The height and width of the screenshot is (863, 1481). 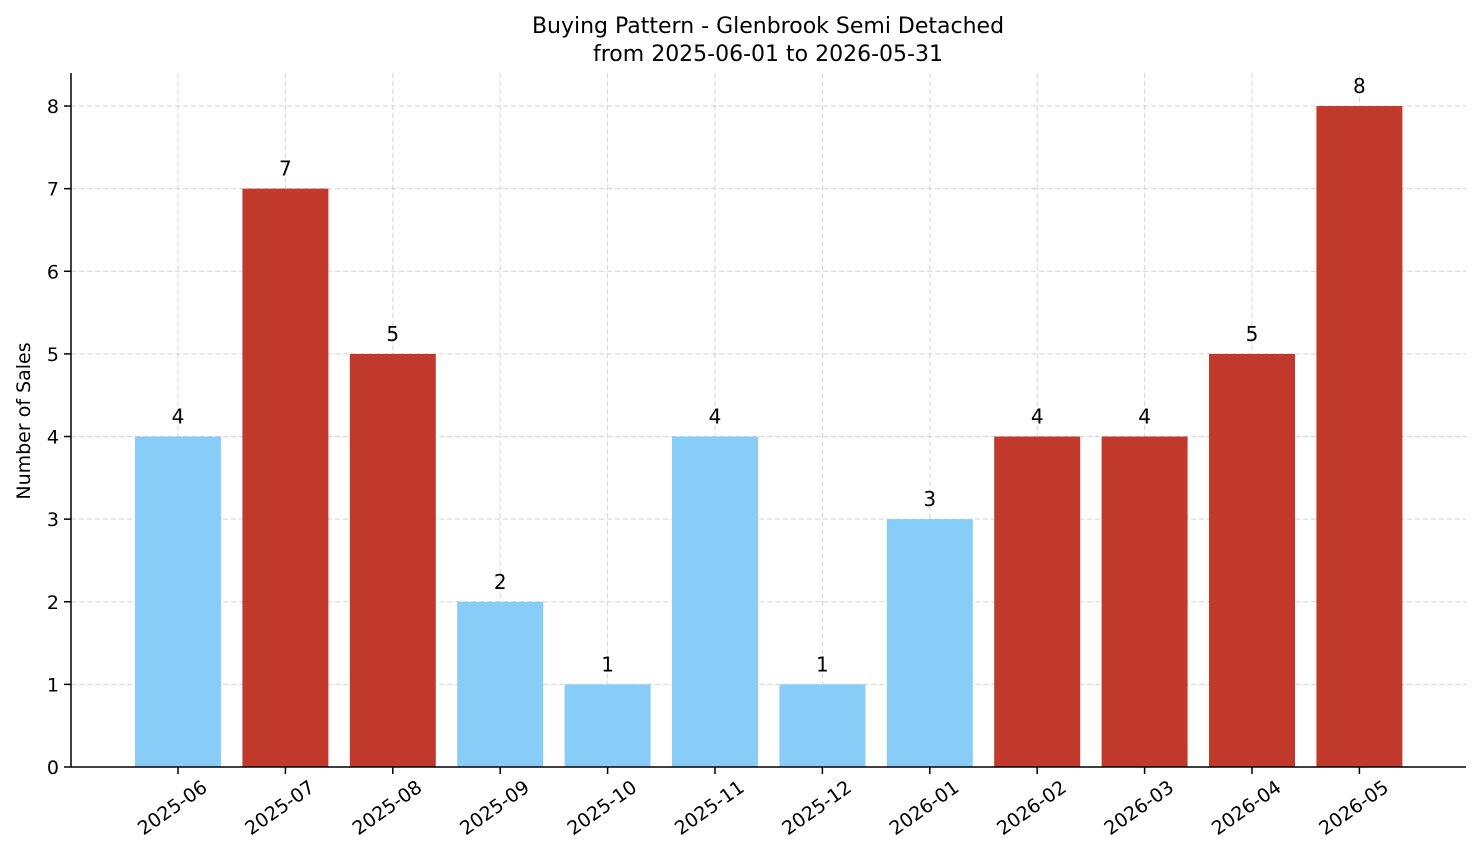 What do you see at coordinates (53, 190) in the screenshot?
I see `y-tick-label: 7` at bounding box center [53, 190].